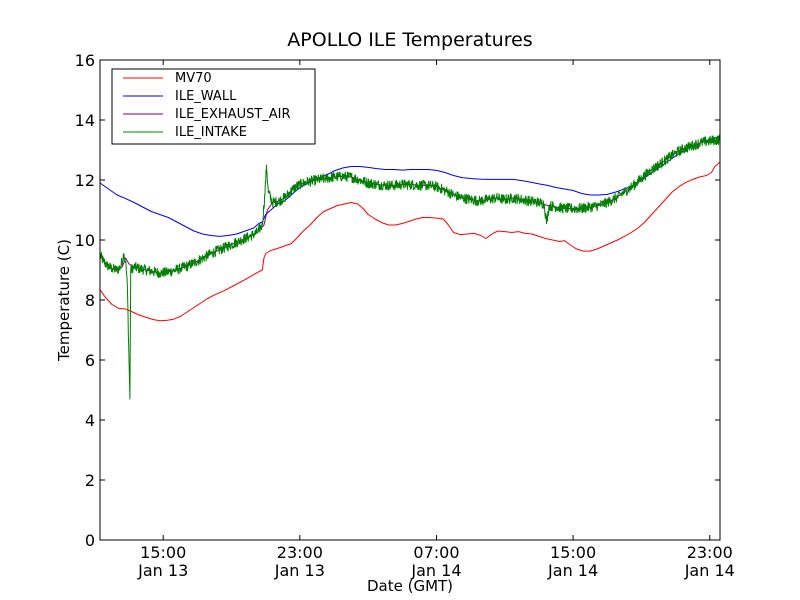  I want to click on legend-label: ILE_WALL, so click(206, 96).